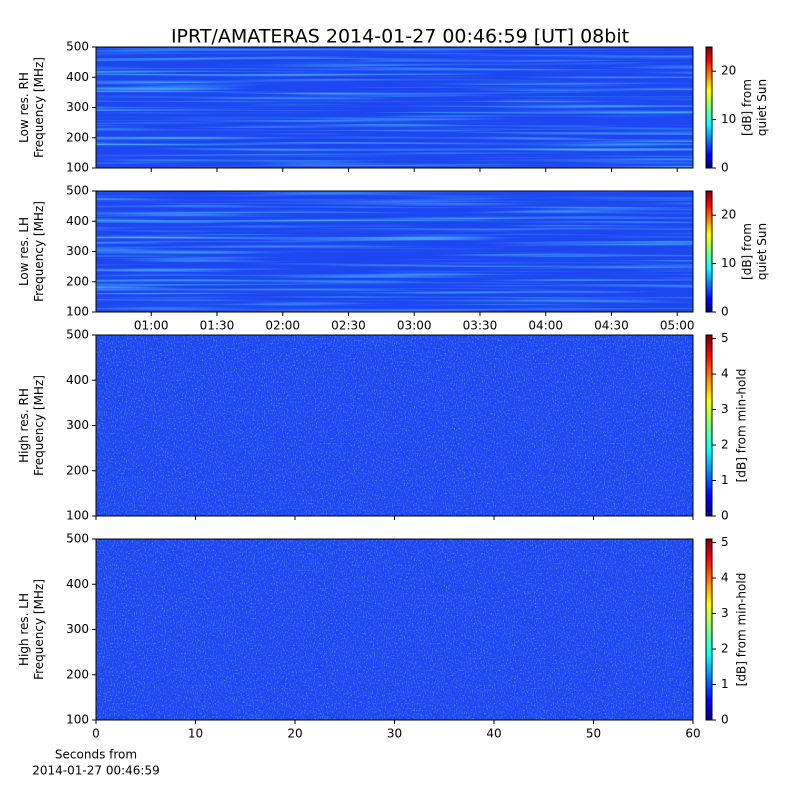  I want to click on x-tick-label: 02:30, so click(348, 326).